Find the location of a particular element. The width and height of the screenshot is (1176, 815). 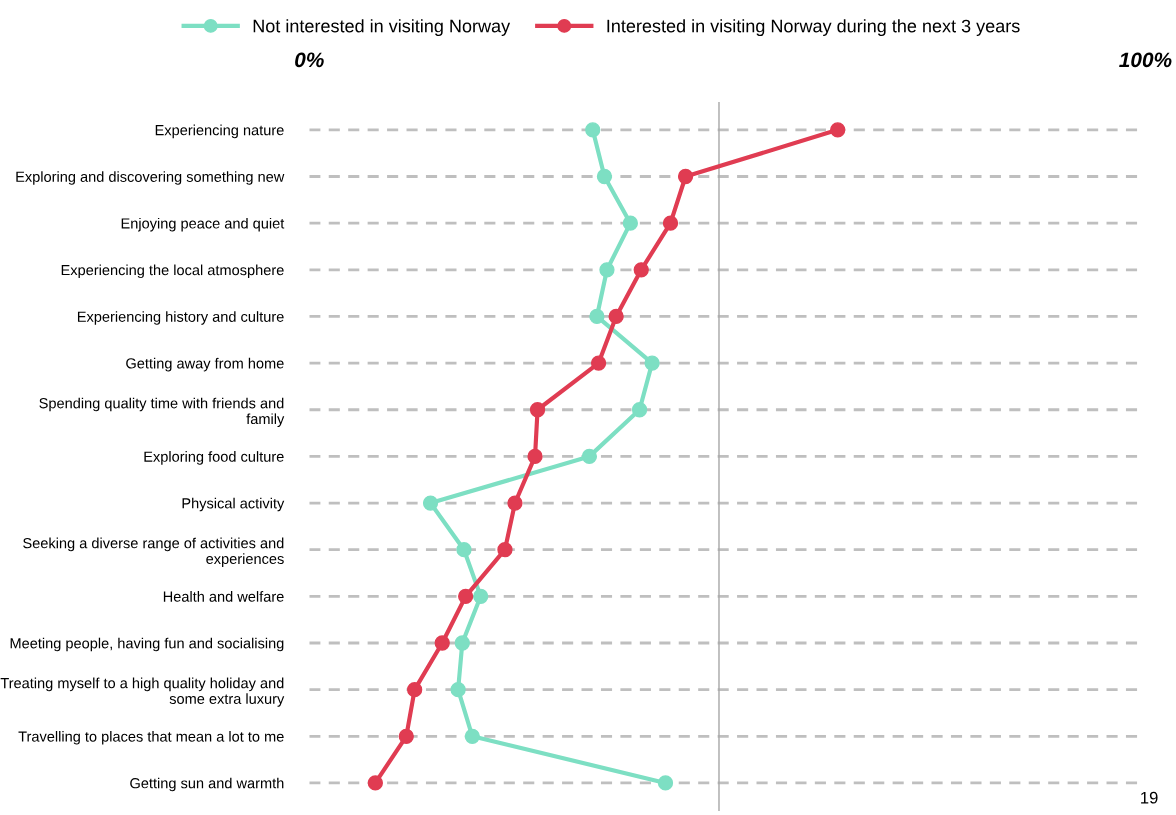

y-tick-label: Experiencing nature is located at coordinates (219, 131).